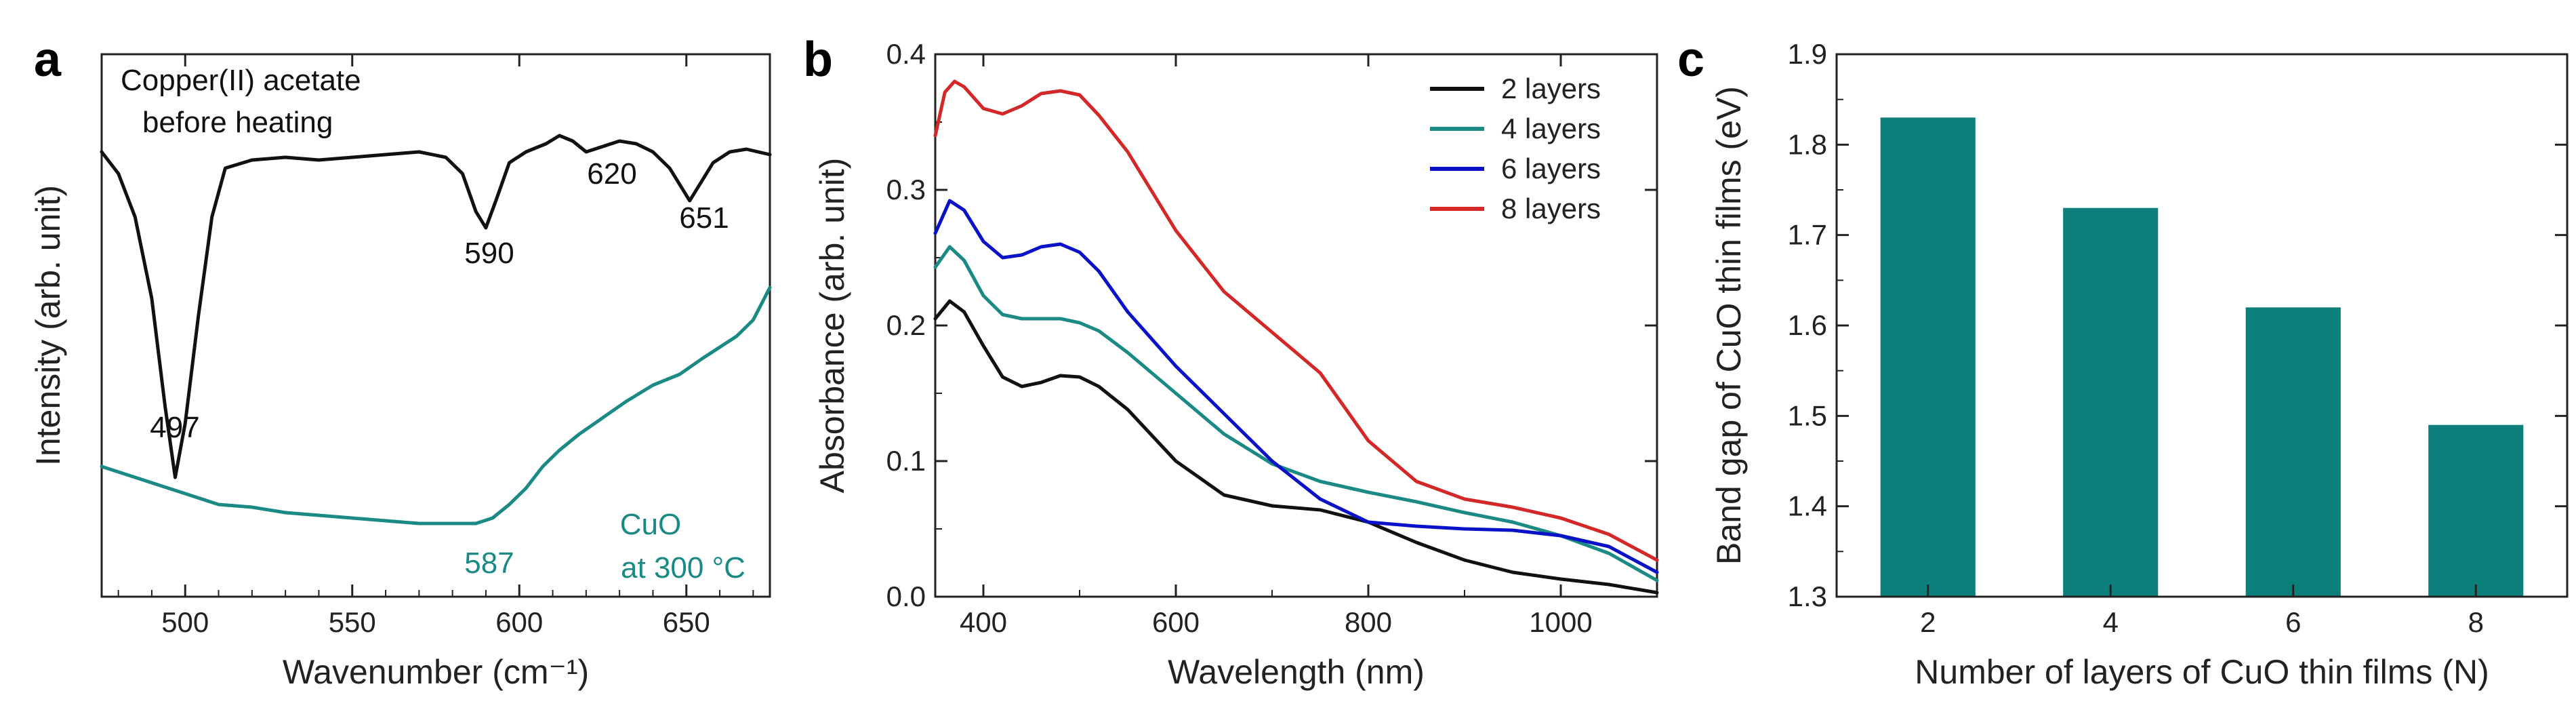 This screenshot has width=2576, height=714. I want to click on panel-a-series-acetate-line, so click(436, 306).